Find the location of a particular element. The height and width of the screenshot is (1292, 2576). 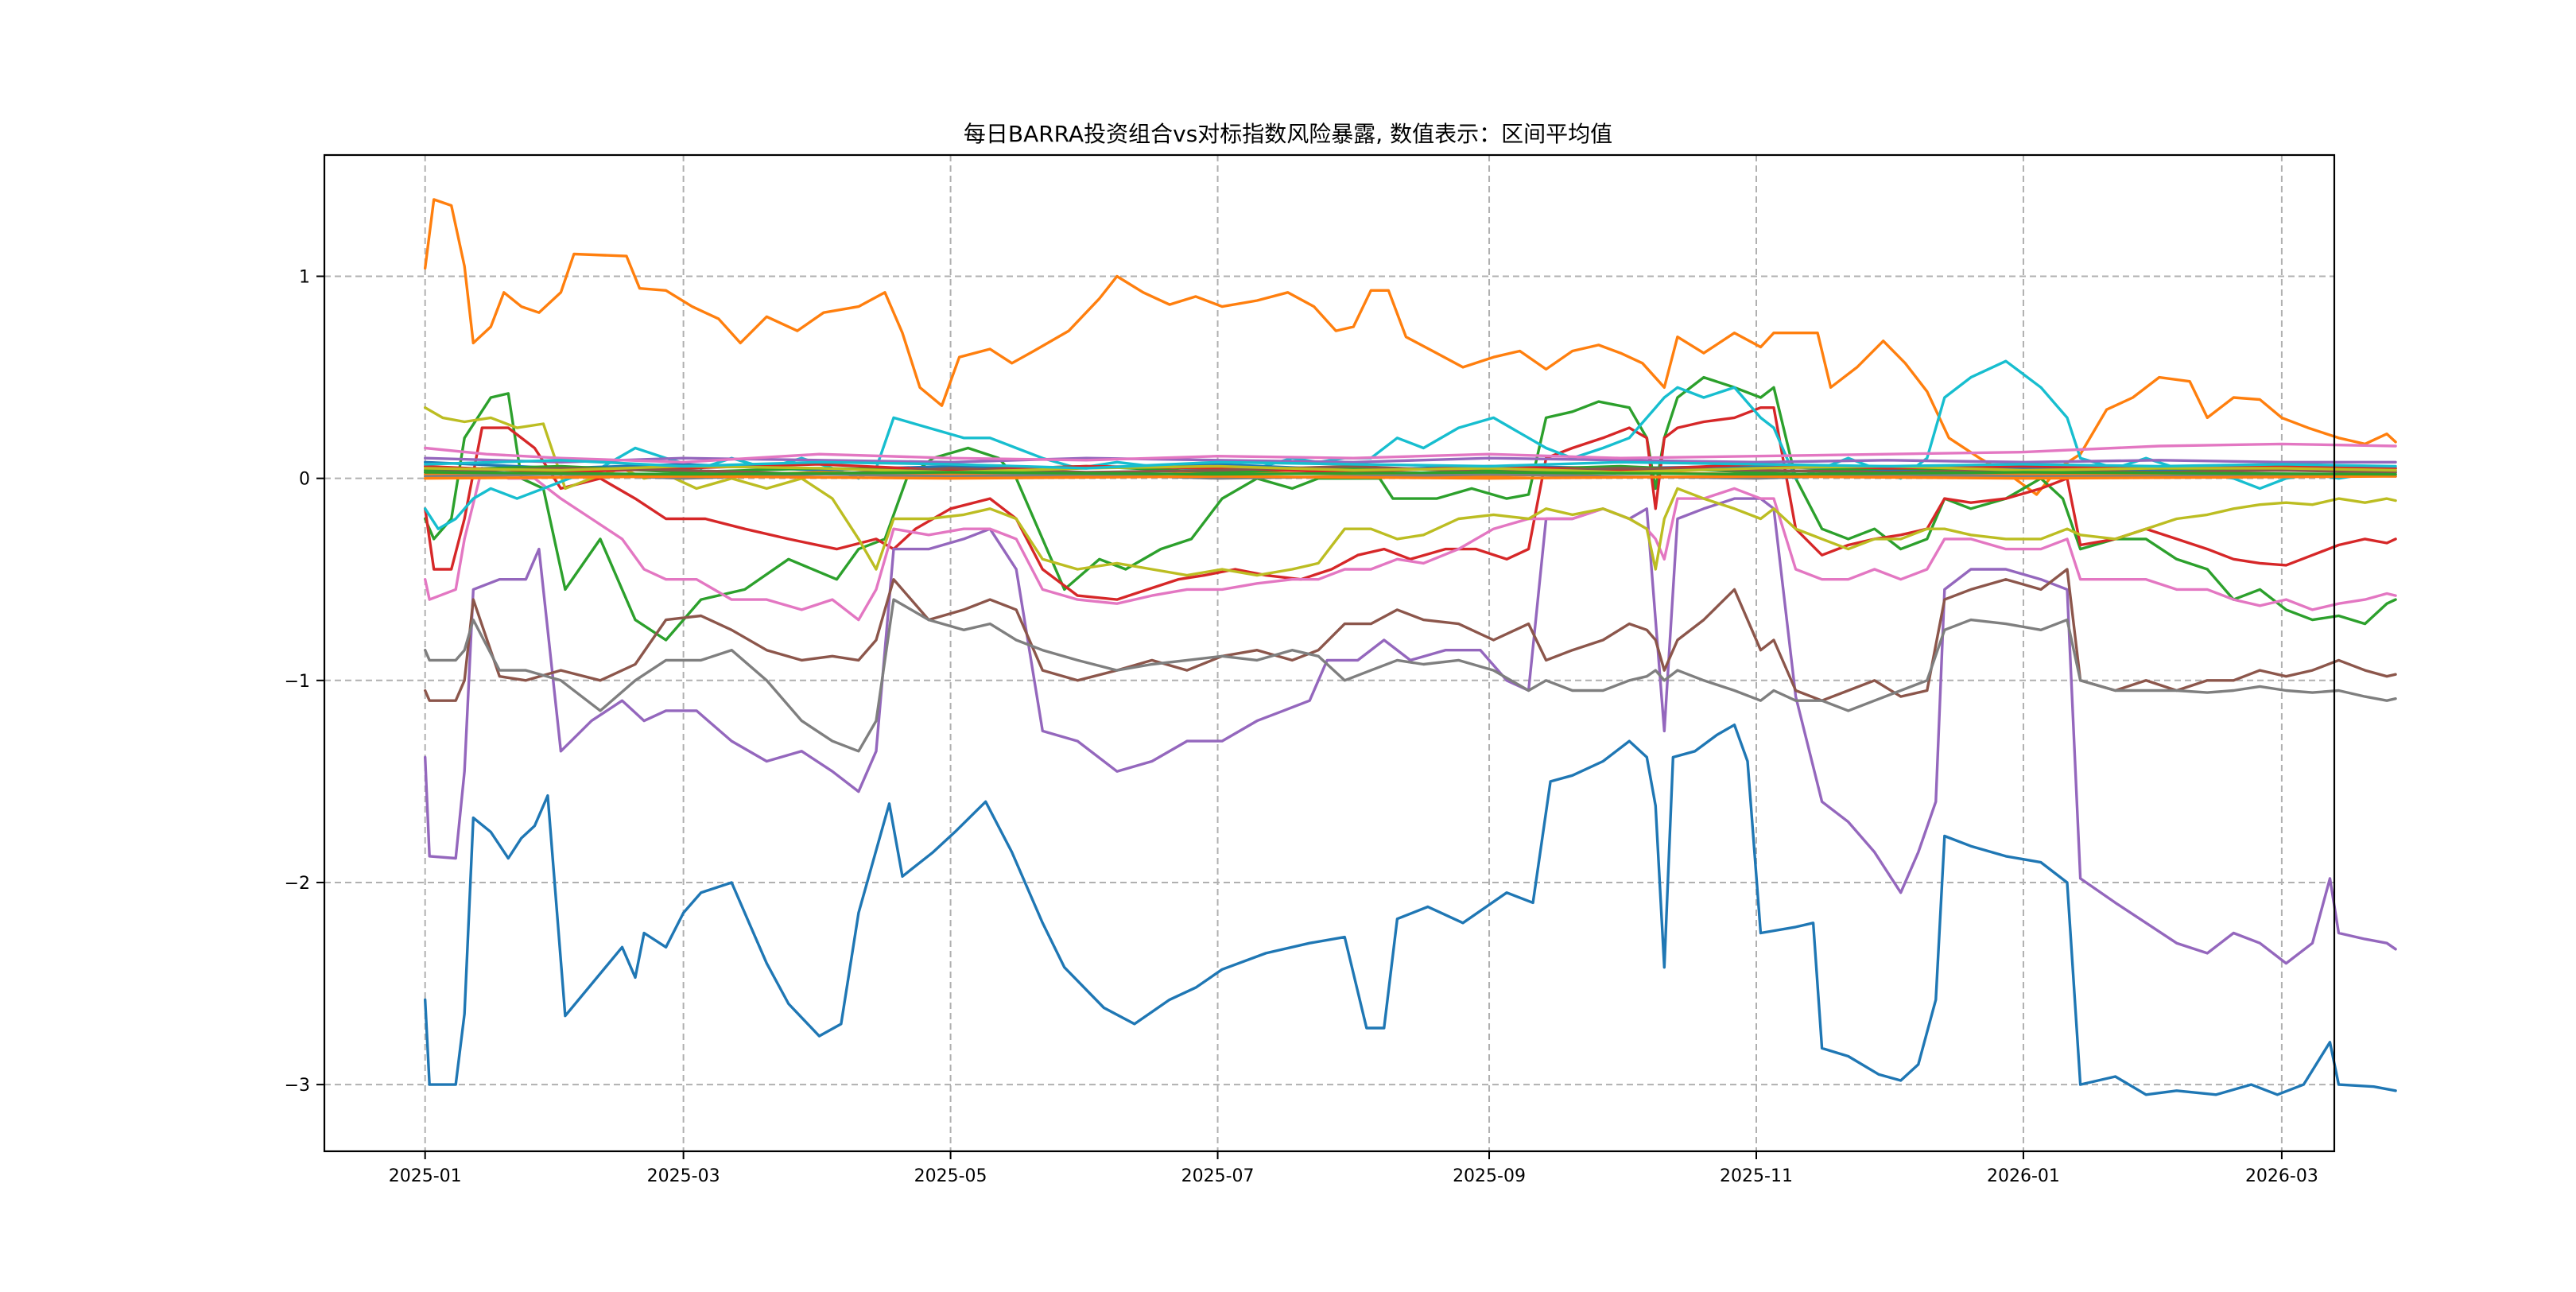

y-tick-label: −3 is located at coordinates (297, 1086).